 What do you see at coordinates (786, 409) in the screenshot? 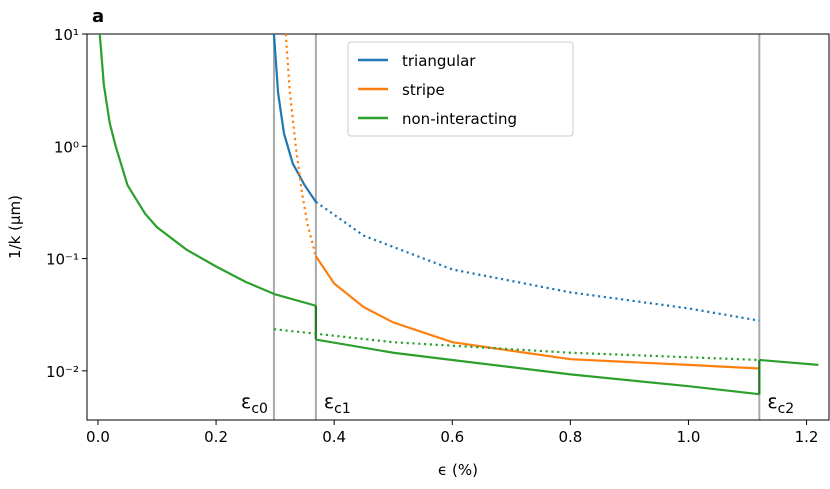
I see `marker-subscript: c2` at bounding box center [786, 409].